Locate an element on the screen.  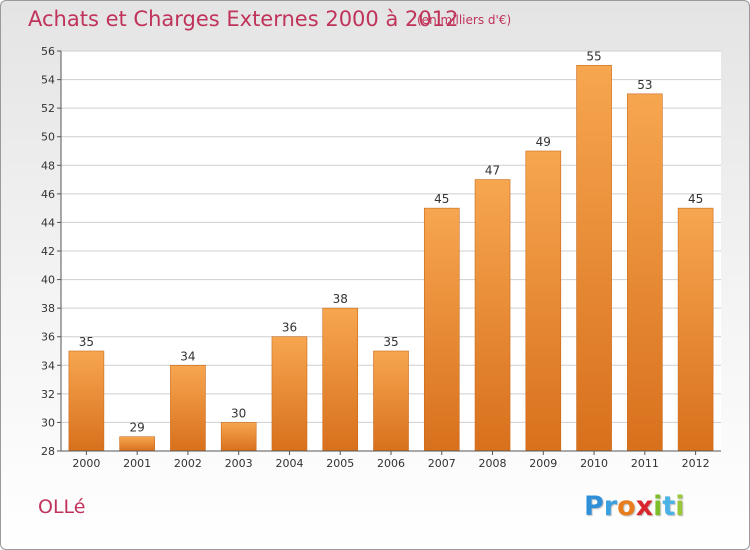
y-tick-label: 50 is located at coordinates (48, 137).